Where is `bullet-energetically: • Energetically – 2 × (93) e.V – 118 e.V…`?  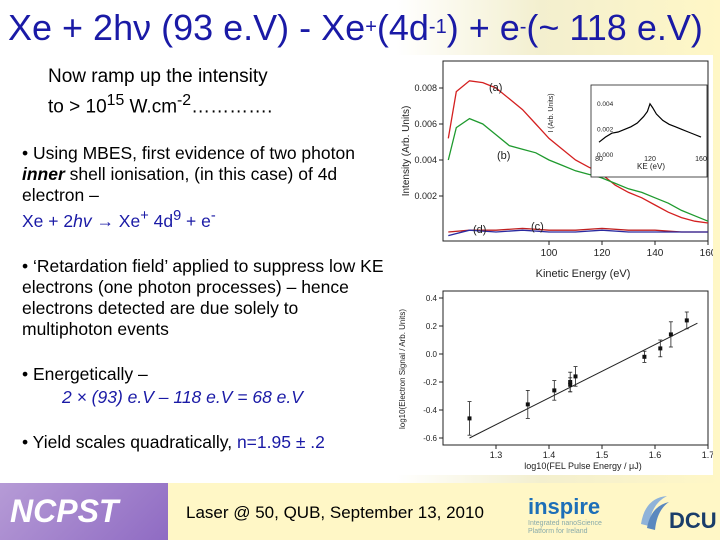
bullet-energetically: • Energetically – 2 × (93) e.V – 118 e.V… is located at coordinates (207, 386).